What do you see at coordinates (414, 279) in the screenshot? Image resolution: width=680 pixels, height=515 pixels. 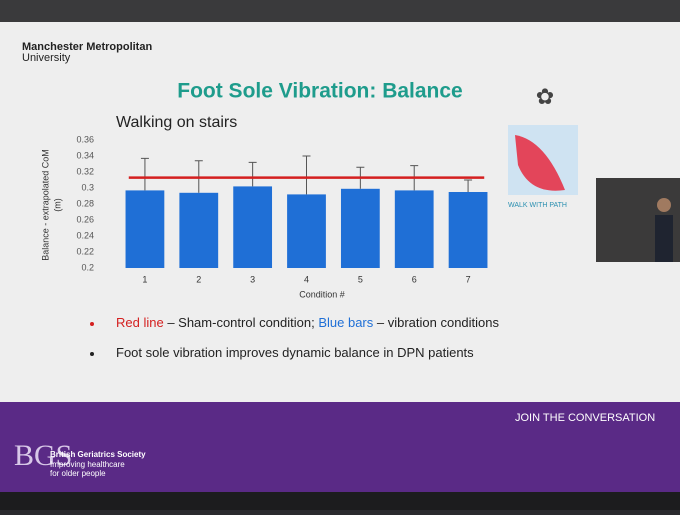 I see `x-tick-label: 6` at bounding box center [414, 279].